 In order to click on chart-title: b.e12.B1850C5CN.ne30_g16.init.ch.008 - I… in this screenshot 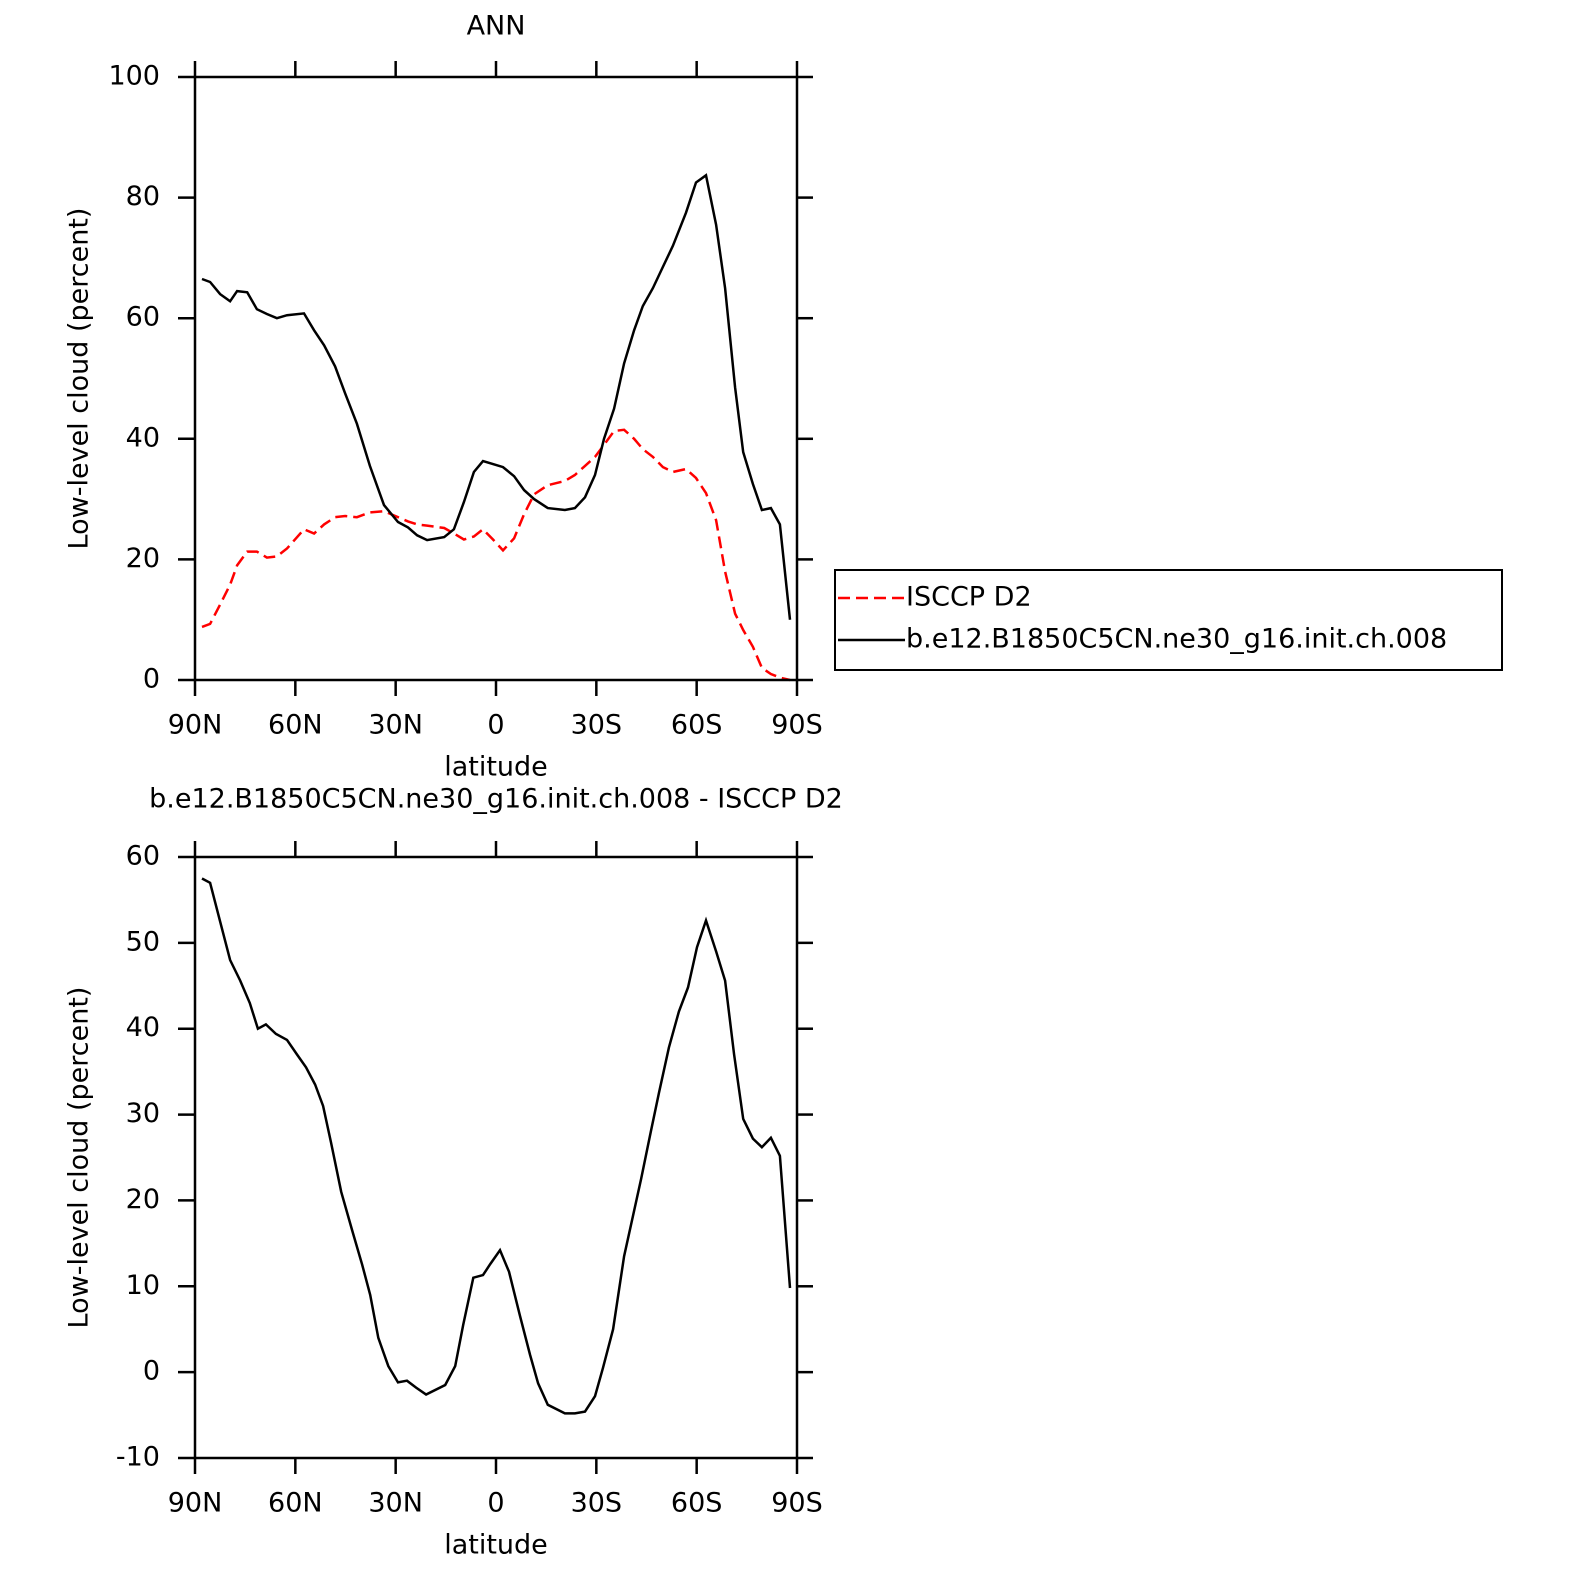, I will do `click(496, 799)`.